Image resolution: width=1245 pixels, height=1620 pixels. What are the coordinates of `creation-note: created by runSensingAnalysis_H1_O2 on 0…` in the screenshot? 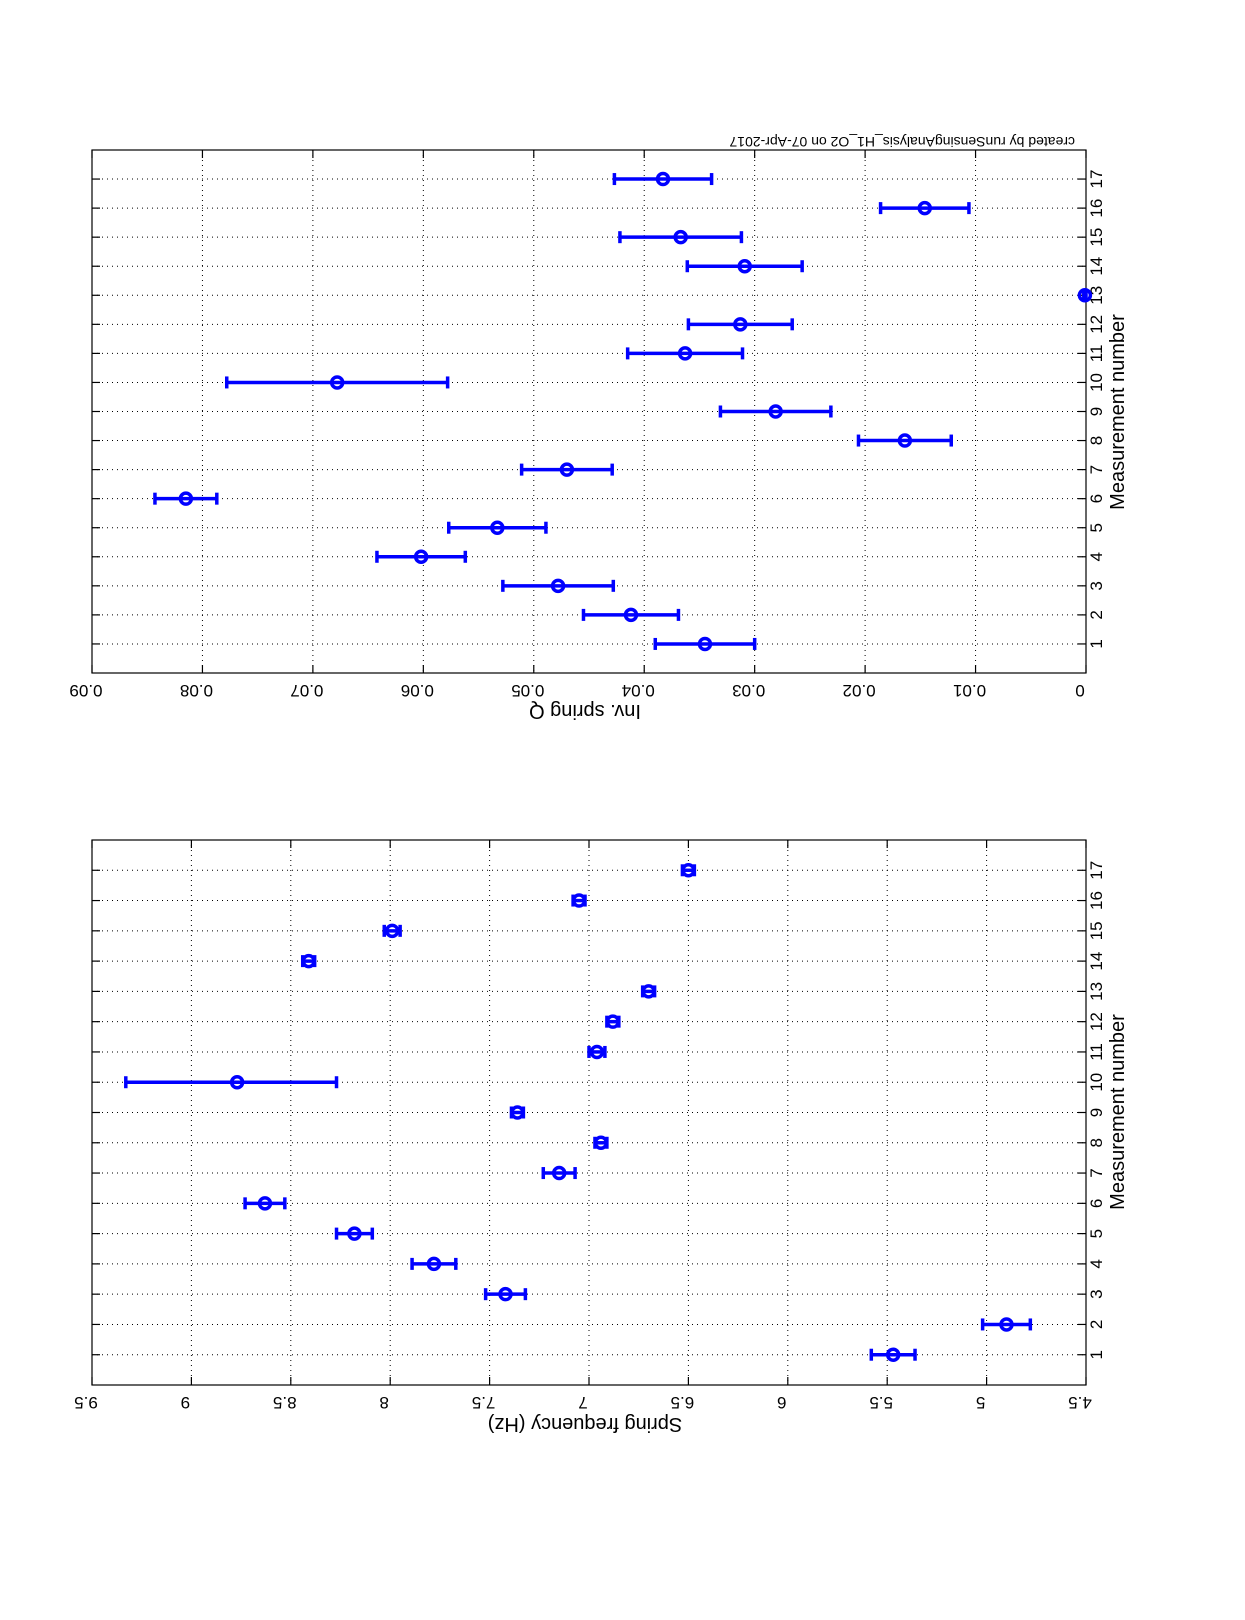 It's located at (902, 142).